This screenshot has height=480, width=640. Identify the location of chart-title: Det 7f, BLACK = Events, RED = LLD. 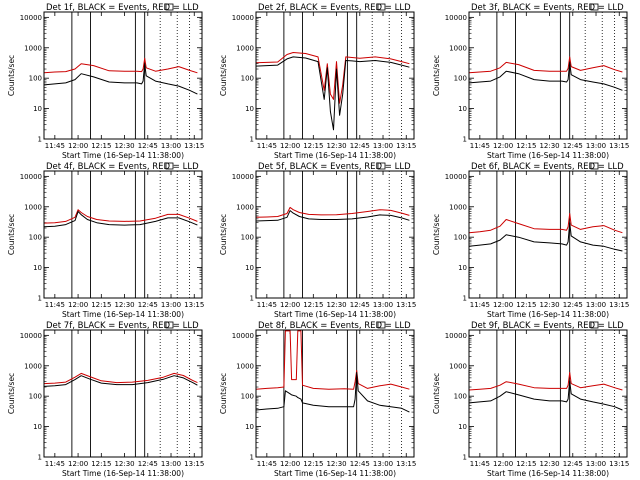
(122, 326).